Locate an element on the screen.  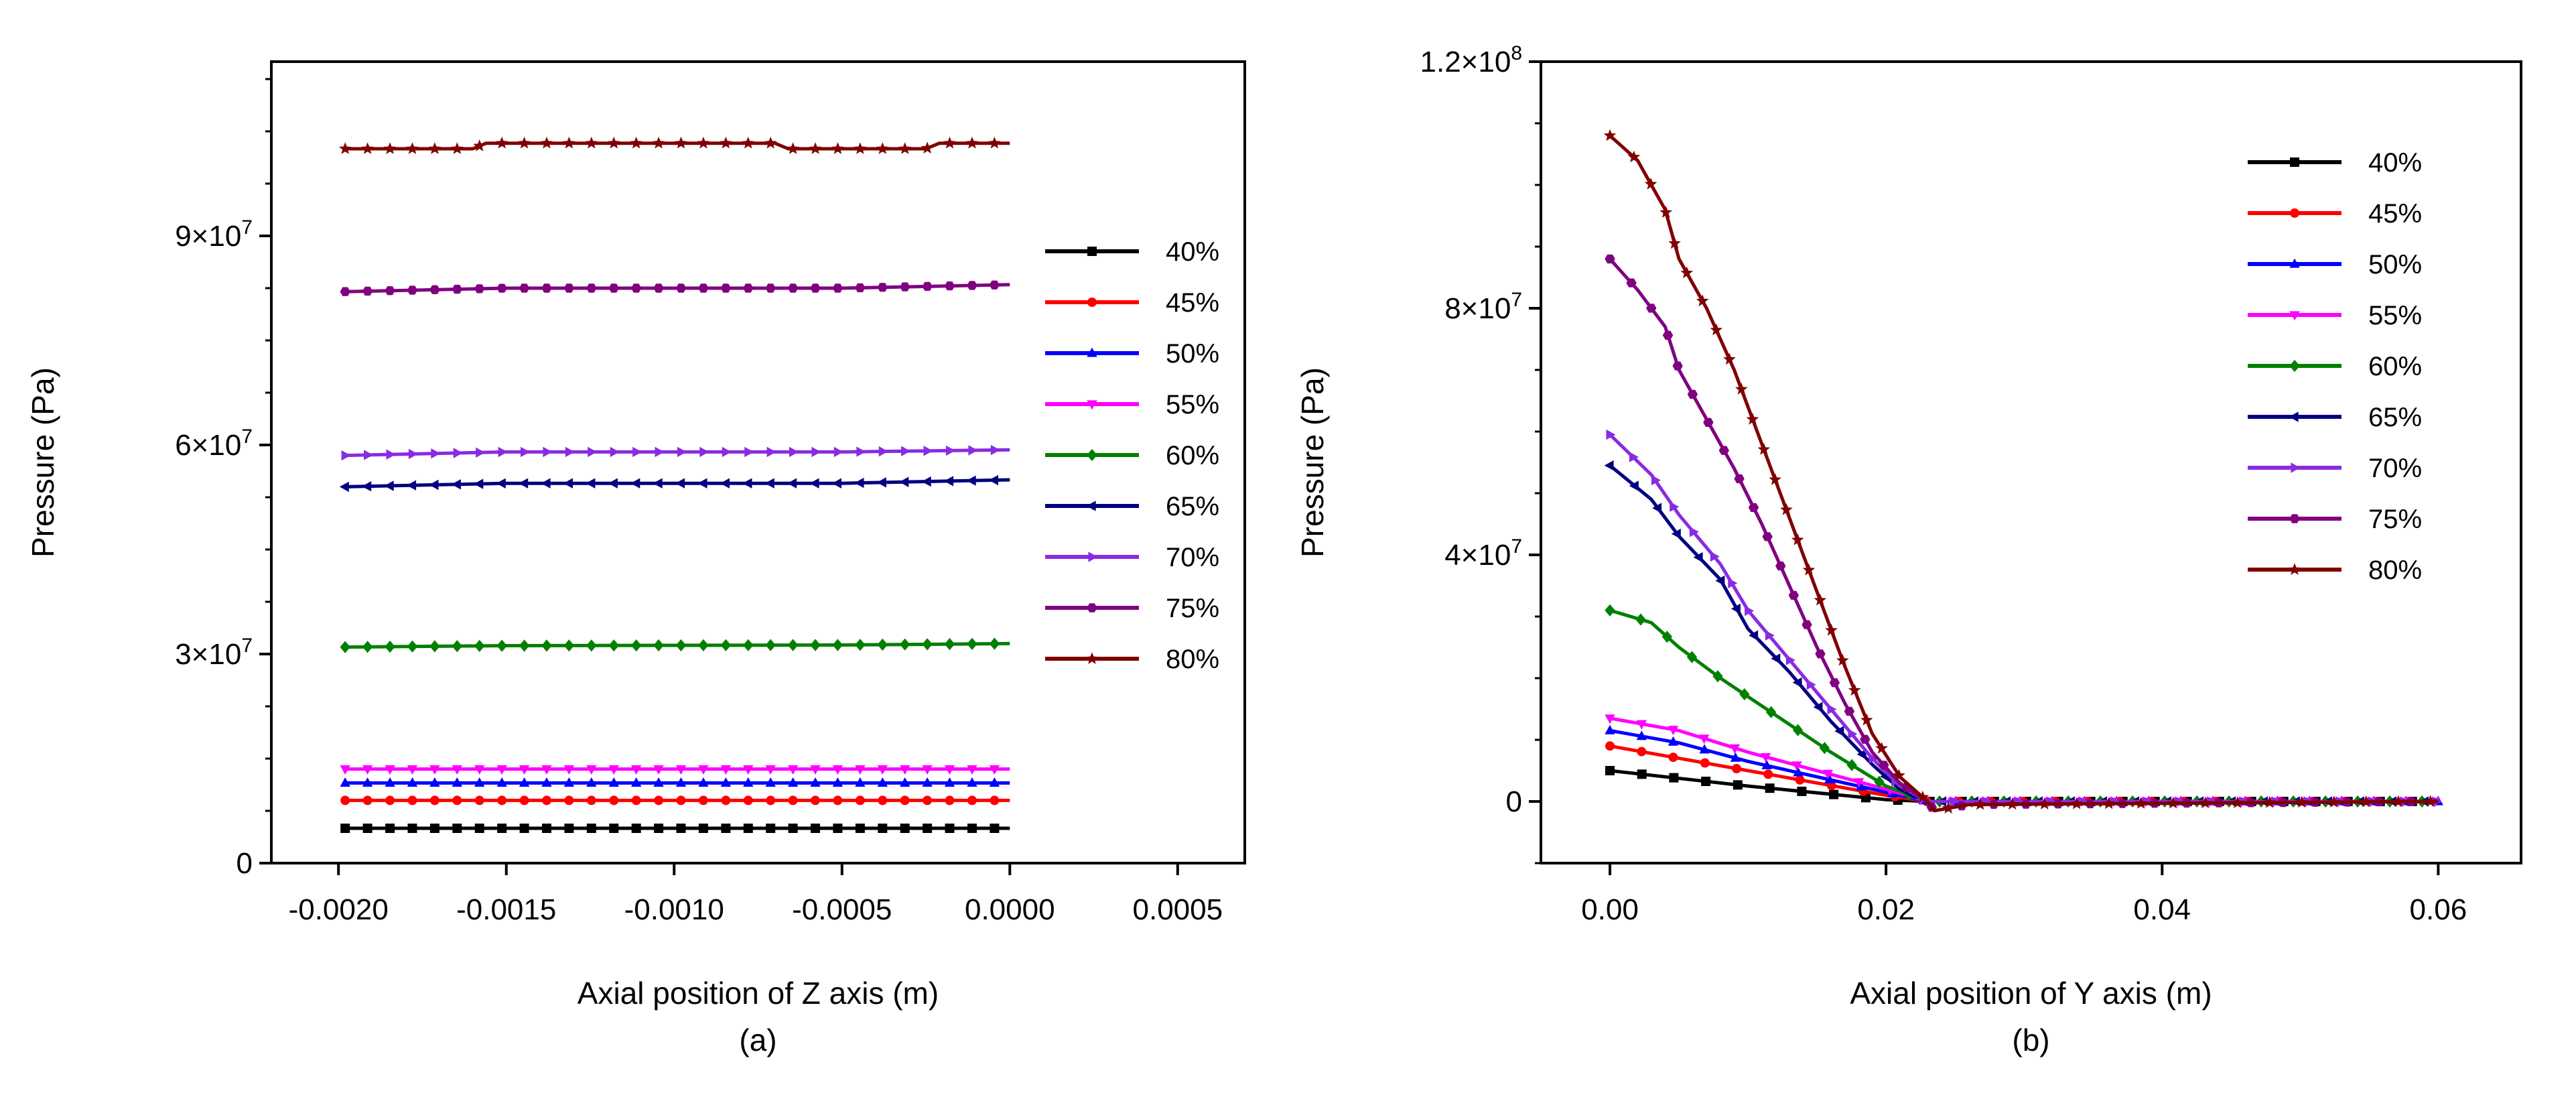
y-tick-label-base: 6×10 is located at coordinates (208, 445).